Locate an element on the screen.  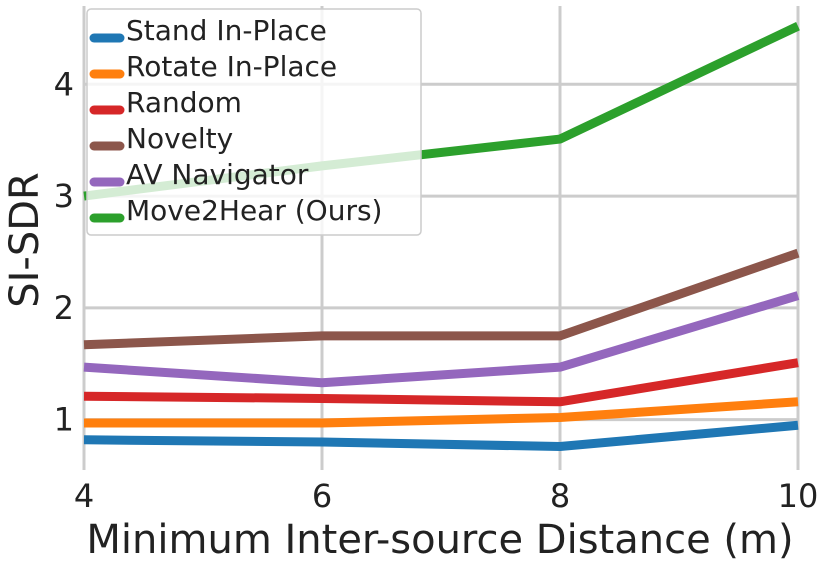
x-tick-label: 8 is located at coordinates (560, 496).